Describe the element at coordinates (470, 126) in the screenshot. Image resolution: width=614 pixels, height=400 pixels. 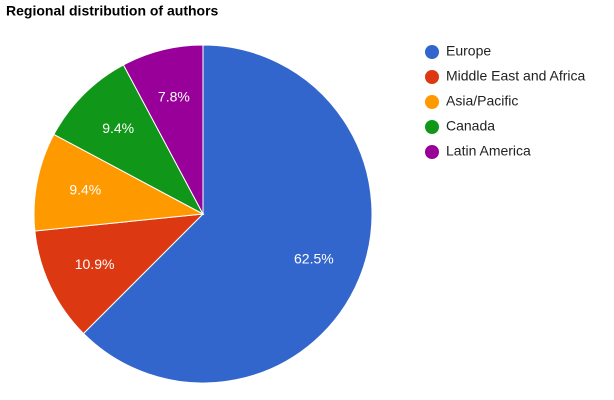
I see `legend-label: Canada` at that location.